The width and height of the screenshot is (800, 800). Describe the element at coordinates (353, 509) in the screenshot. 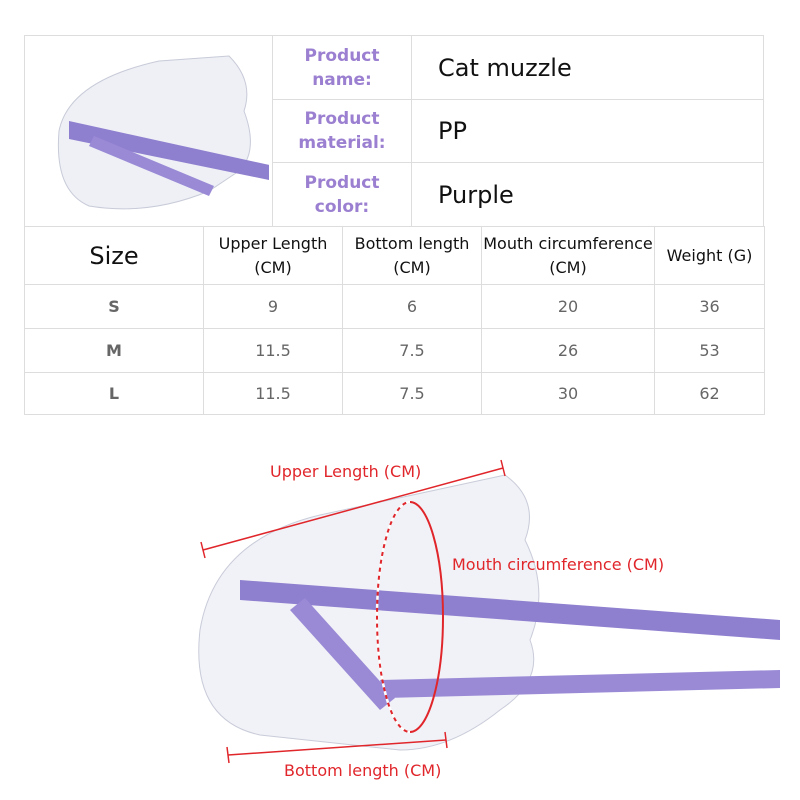

I see `upper-length-line` at that location.